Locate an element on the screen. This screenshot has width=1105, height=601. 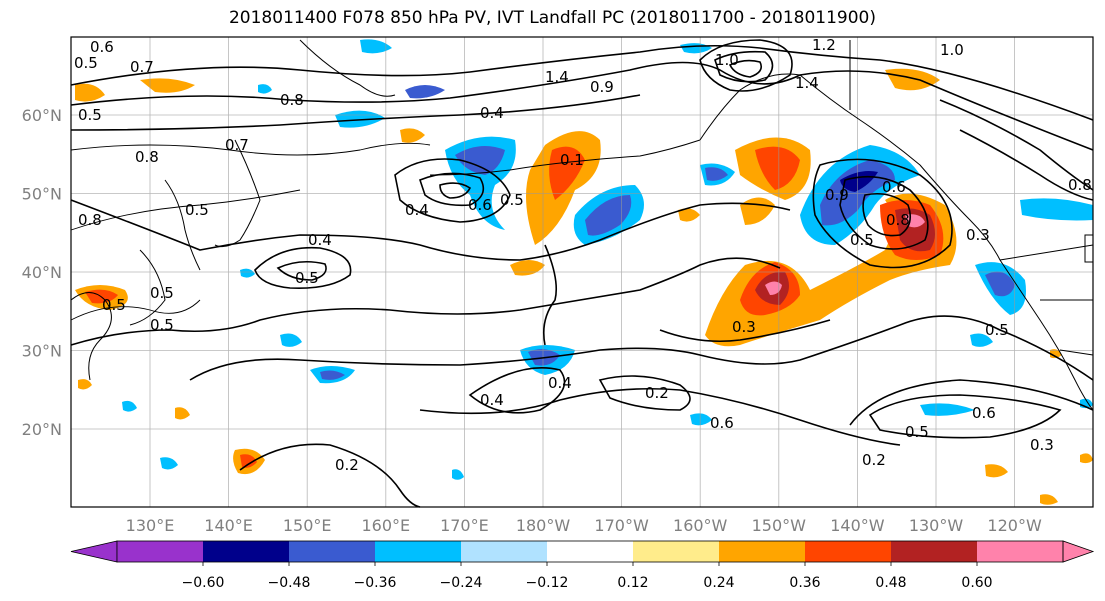
contour-label: 1.0 is located at coordinates (952, 50).